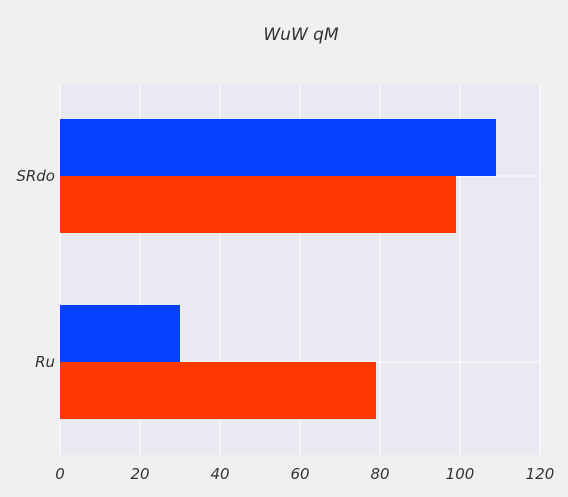  What do you see at coordinates (299, 474) in the screenshot?
I see `x-tick-label: 60` at bounding box center [299, 474].